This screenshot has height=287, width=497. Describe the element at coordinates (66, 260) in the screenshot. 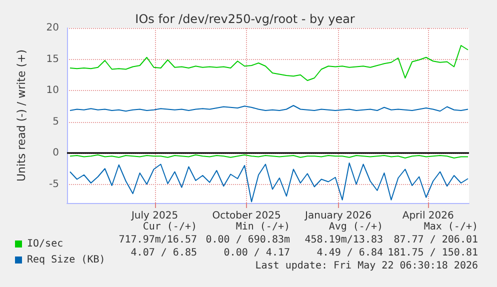

I see `legend-label: Req Size (KB)` at that location.